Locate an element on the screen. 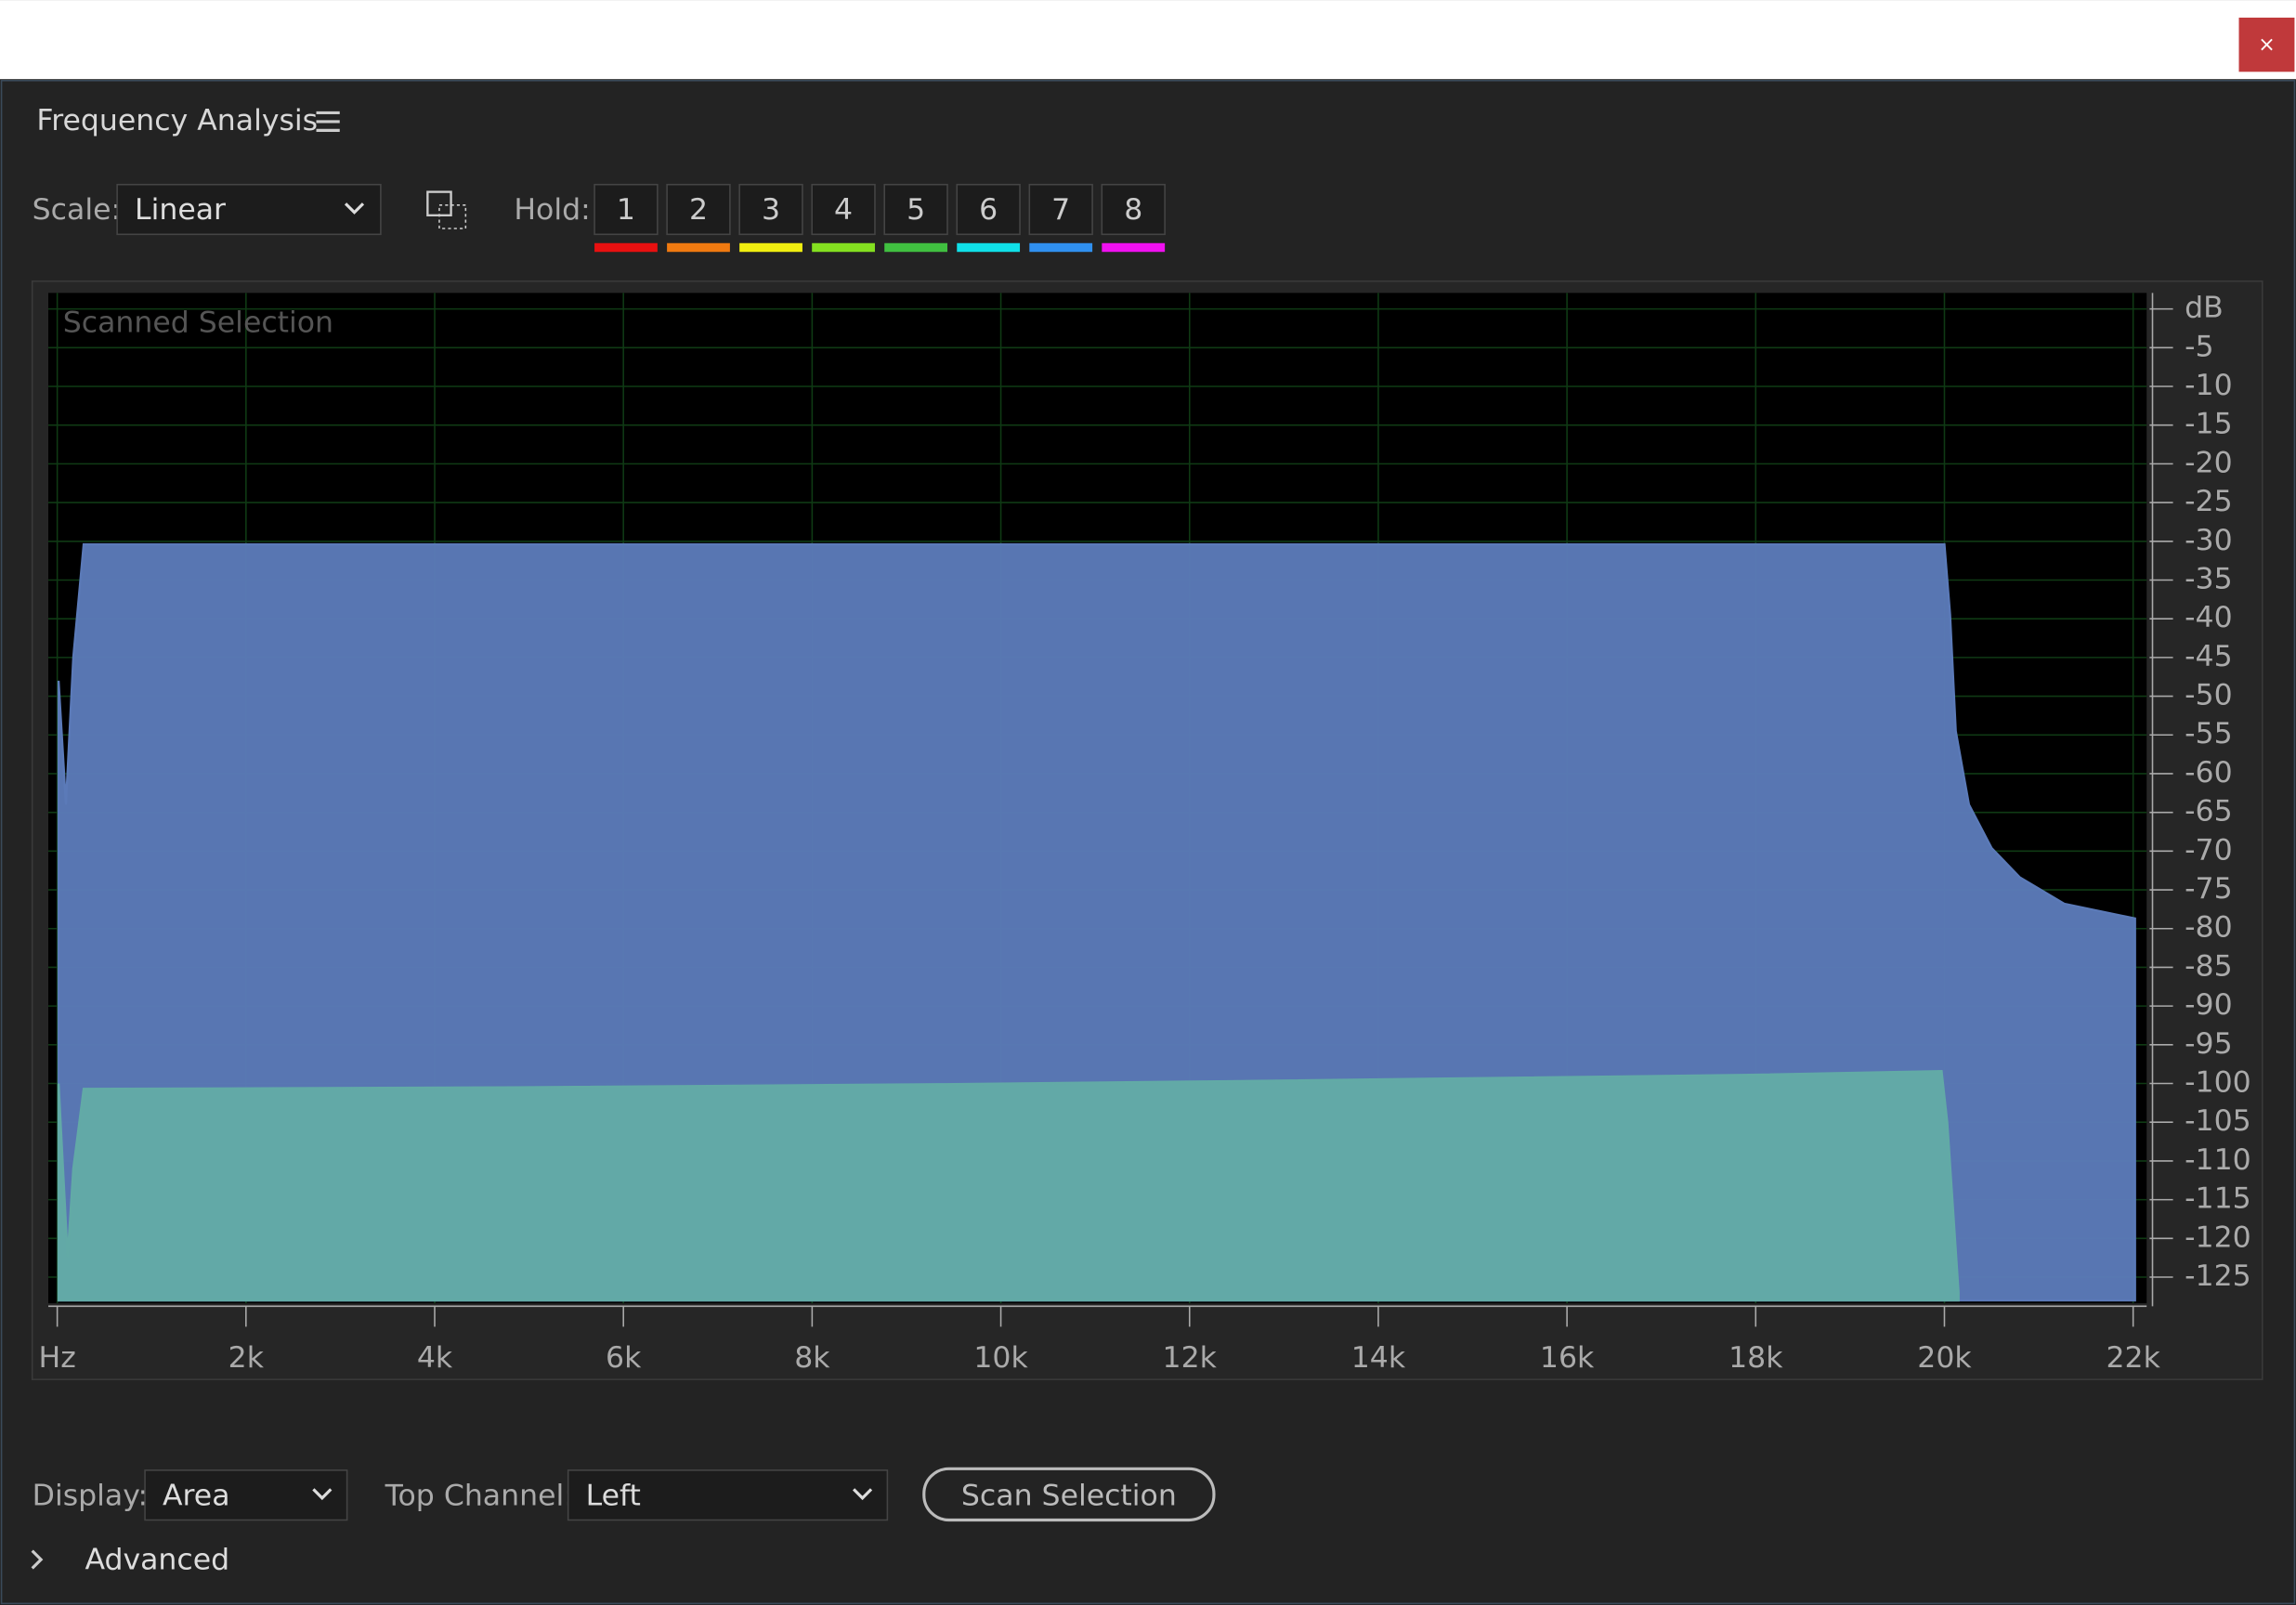 The image size is (2296, 1605). close-icon: × is located at coordinates (2267, 45).